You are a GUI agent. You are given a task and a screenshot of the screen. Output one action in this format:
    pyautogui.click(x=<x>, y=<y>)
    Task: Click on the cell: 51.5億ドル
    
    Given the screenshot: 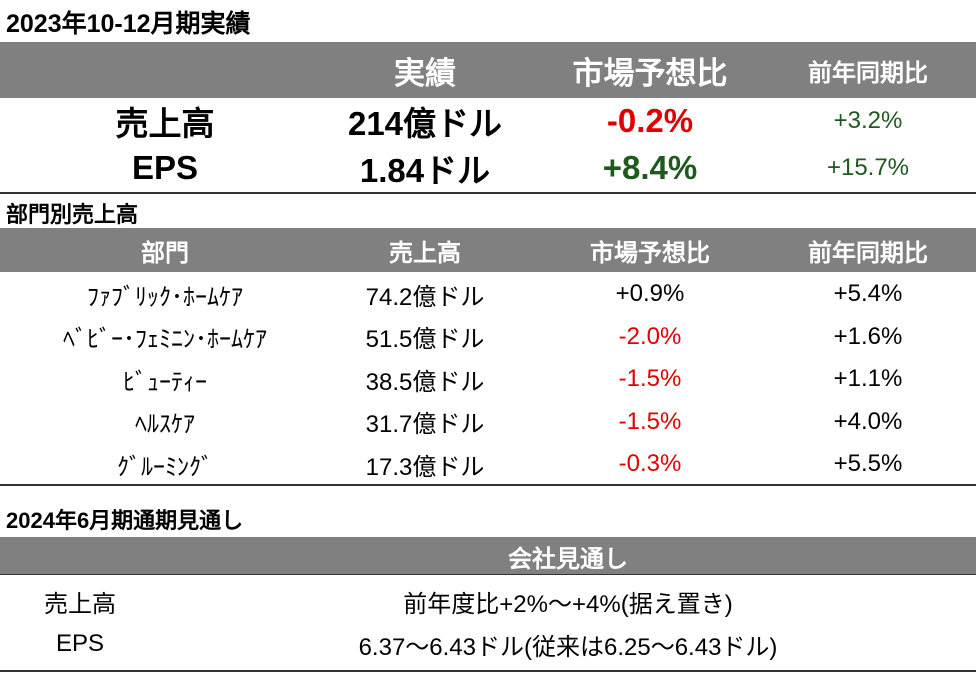 What is the action you would take?
    pyautogui.click(x=425, y=339)
    